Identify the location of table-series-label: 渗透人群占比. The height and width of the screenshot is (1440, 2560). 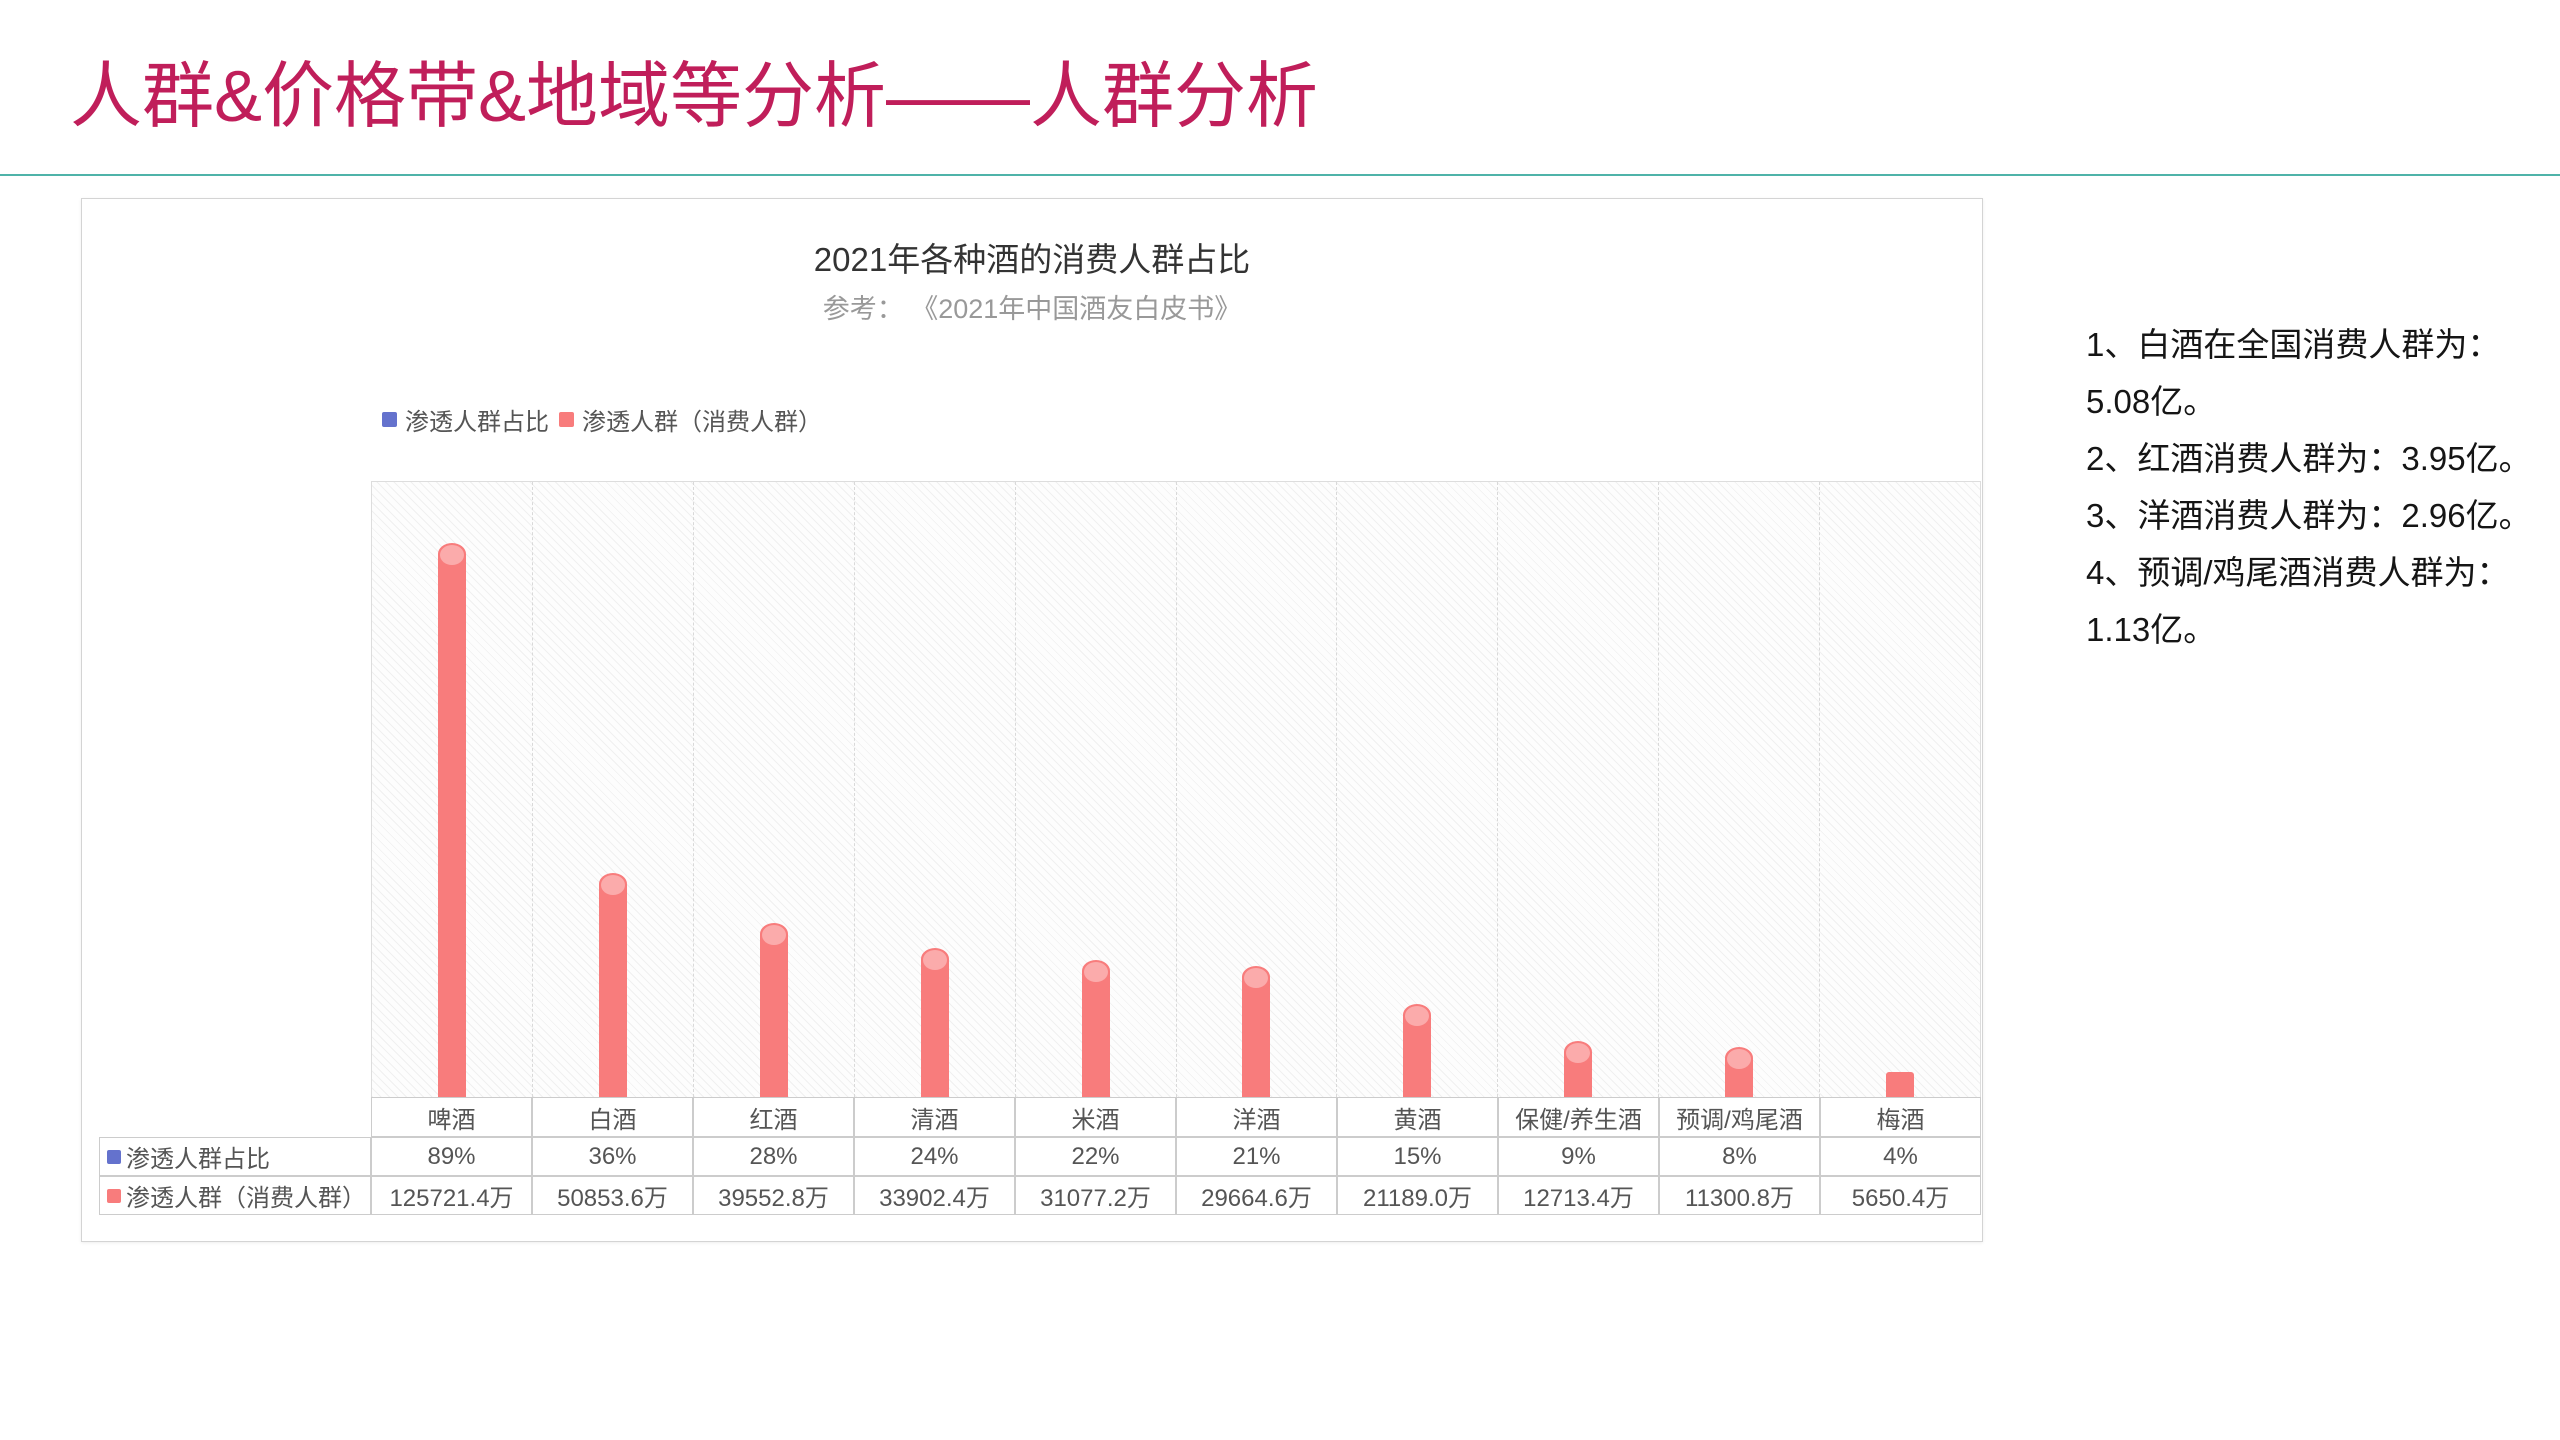
(235, 1156).